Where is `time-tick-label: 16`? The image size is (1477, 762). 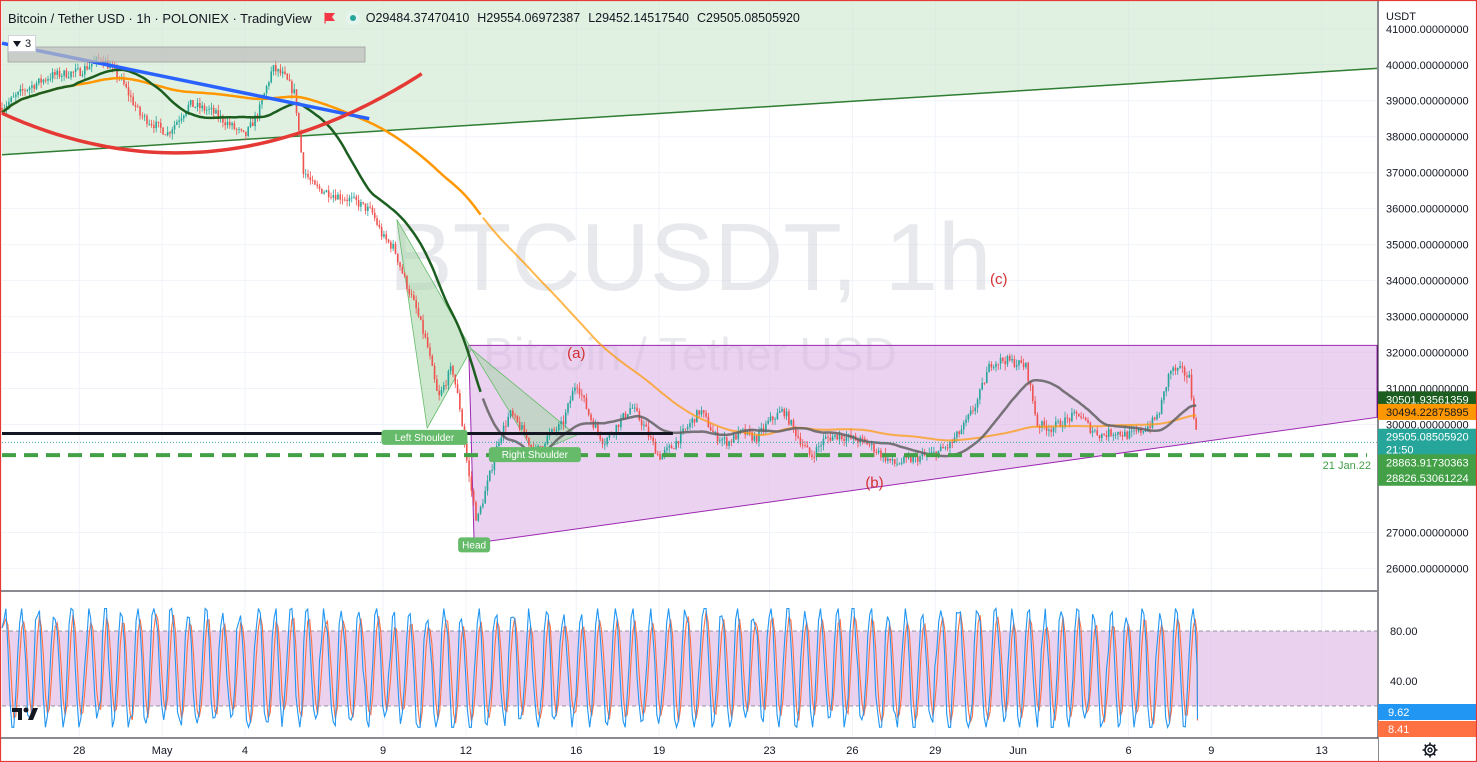 time-tick-label: 16 is located at coordinates (576, 751).